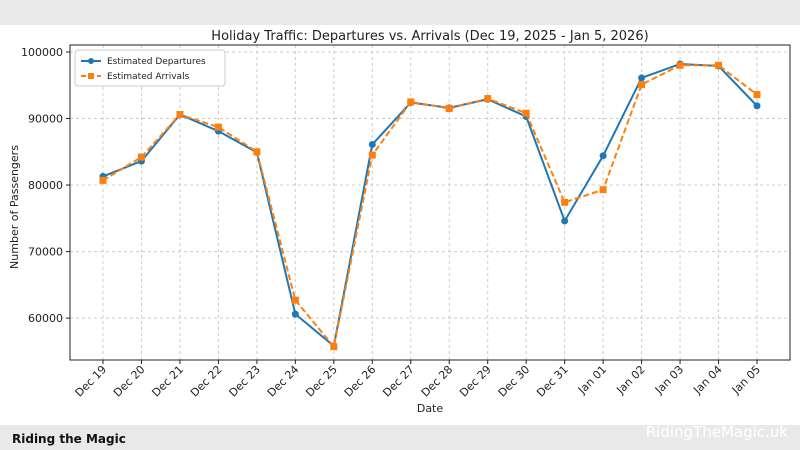 This screenshot has height=450, width=800. What do you see at coordinates (129, 381) in the screenshot?
I see `x-tick-label: Dec 20` at bounding box center [129, 381].